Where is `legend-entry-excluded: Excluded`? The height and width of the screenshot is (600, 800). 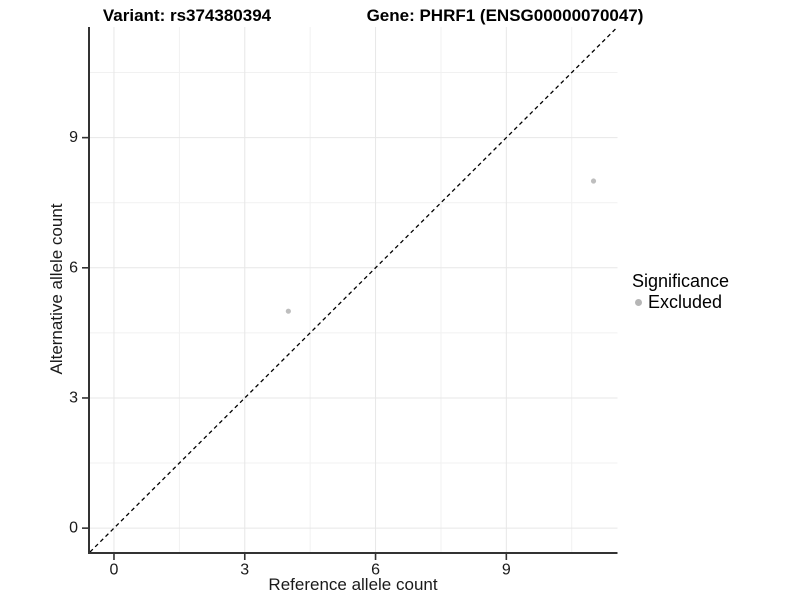
legend-entry-excluded: Excluded is located at coordinates (680, 302).